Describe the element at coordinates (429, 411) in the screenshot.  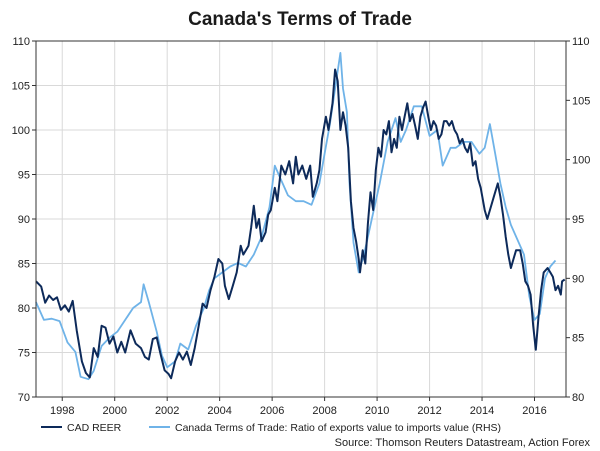
I see `x-tick-label: 2012` at that location.